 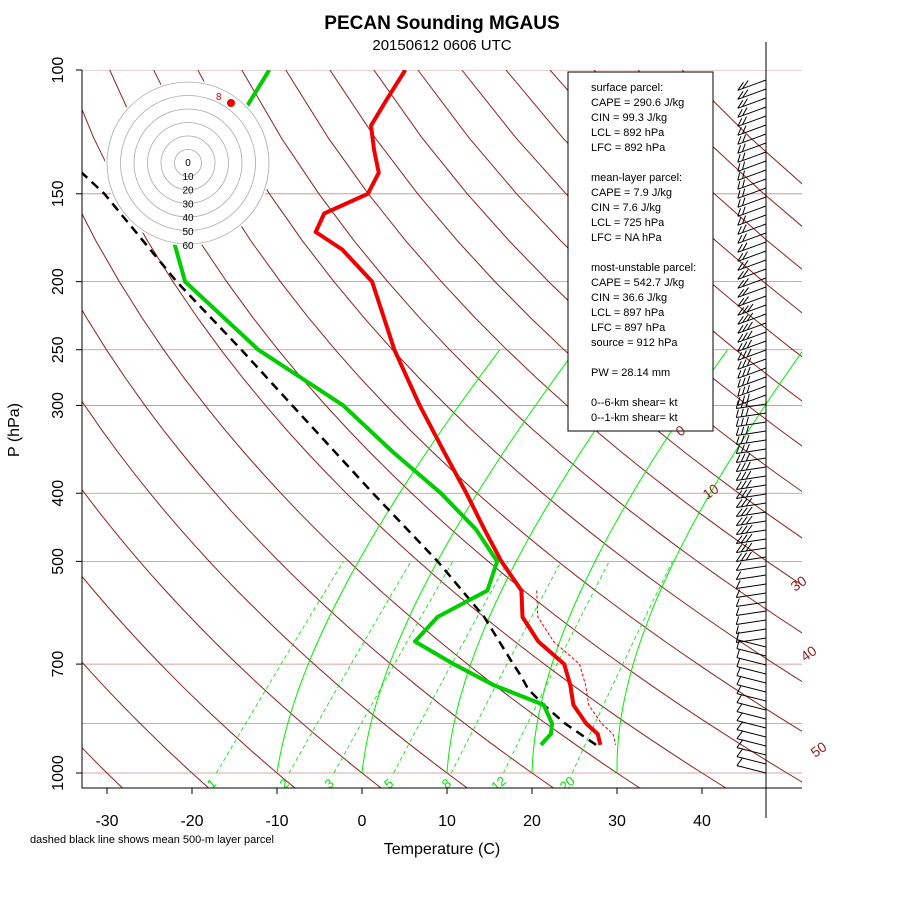 I want to click on virtual-temperature-line, so click(x=576, y=668).